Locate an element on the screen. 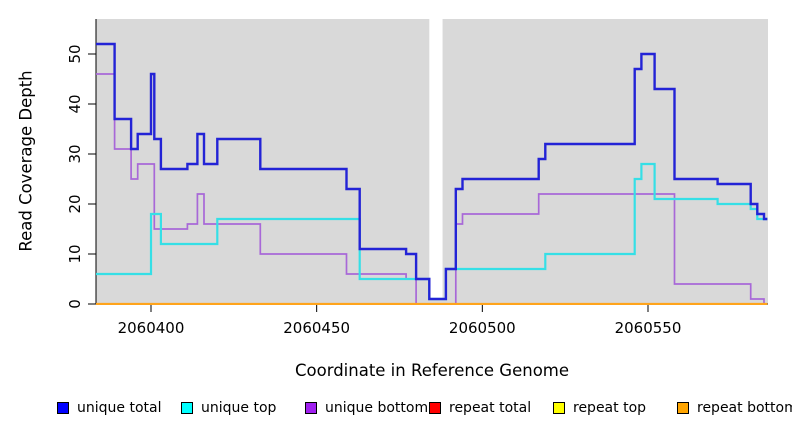 The width and height of the screenshot is (792, 432). x-tick-label: 2060400 is located at coordinates (151, 328).